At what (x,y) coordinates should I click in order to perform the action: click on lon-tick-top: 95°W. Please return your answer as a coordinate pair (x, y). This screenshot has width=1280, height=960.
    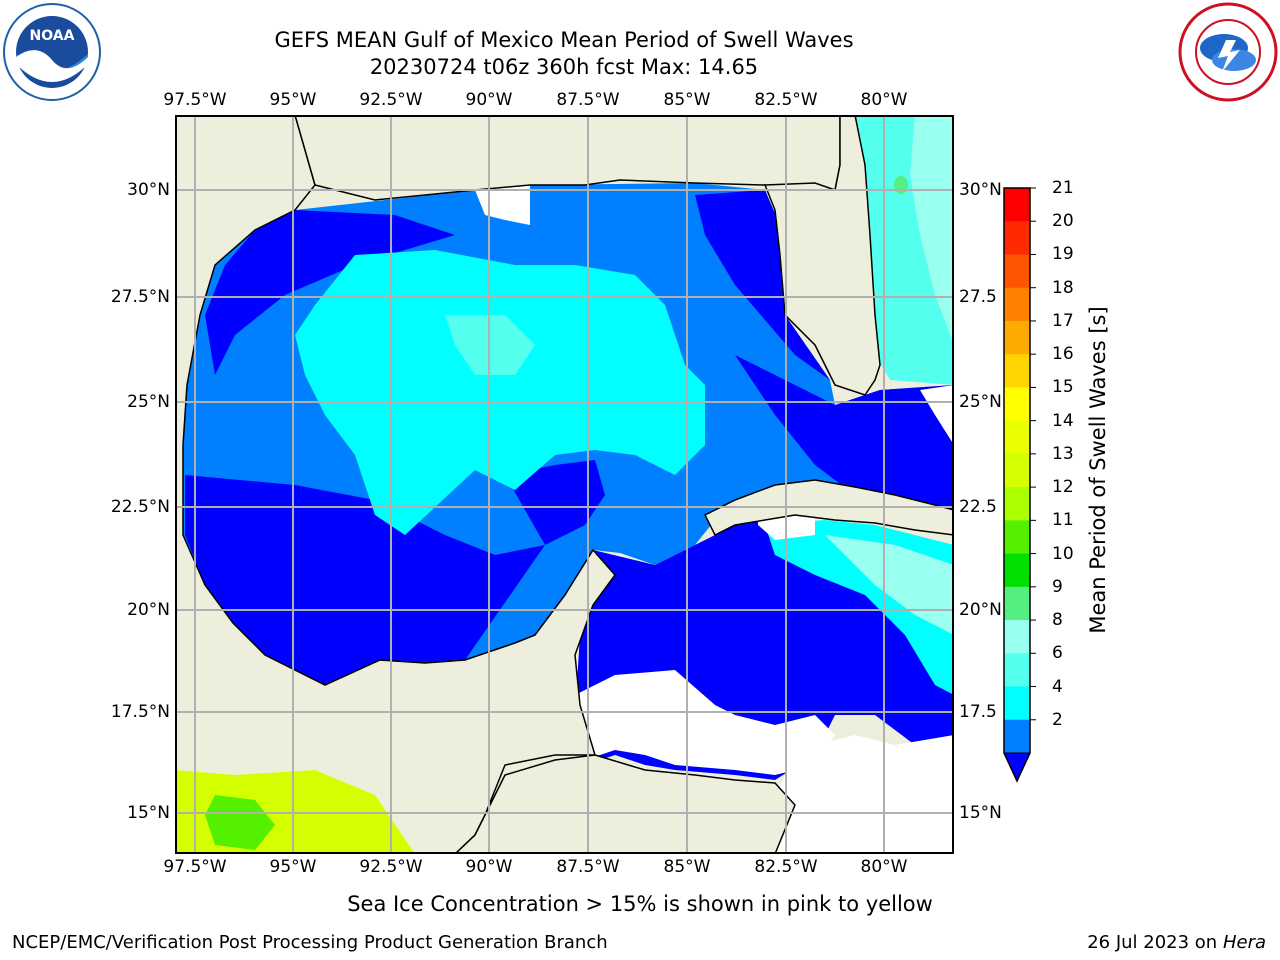
    Looking at the image, I should click on (293, 100).